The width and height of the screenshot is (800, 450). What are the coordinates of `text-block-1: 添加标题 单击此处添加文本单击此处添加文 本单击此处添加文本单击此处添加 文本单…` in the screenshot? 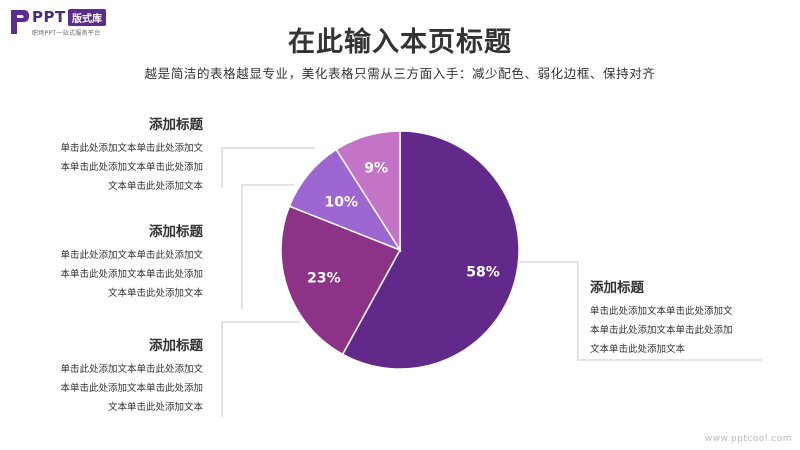 It's located at (118, 154).